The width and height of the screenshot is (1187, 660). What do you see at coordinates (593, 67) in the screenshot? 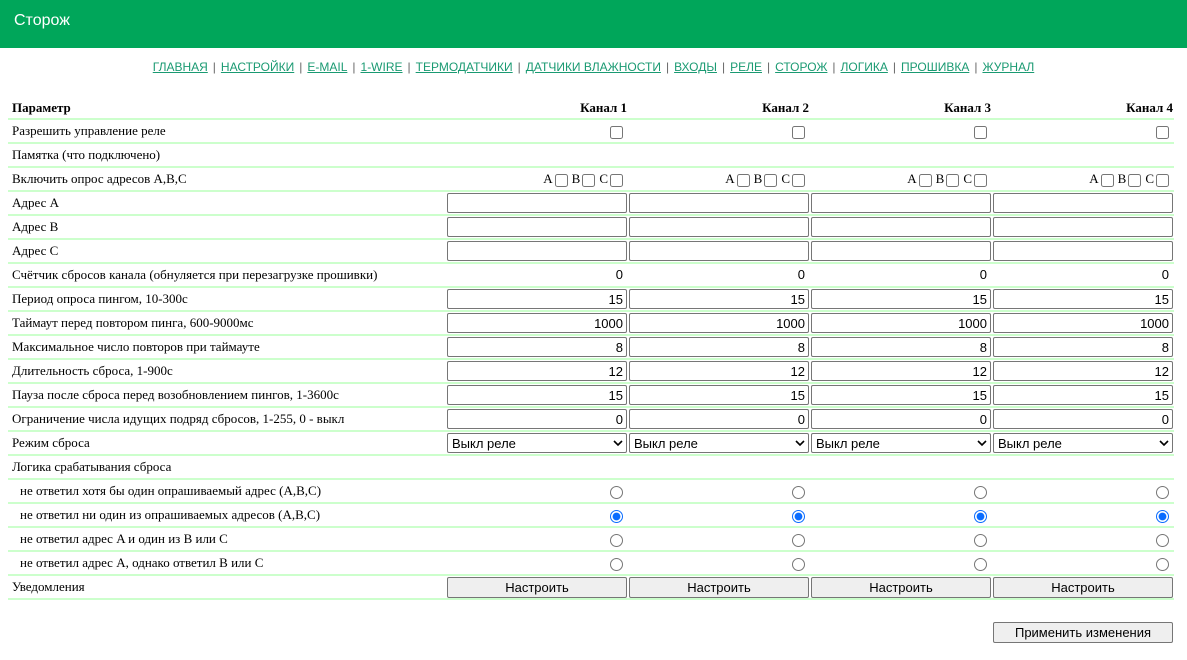
I see `nav-link: ДАТЧИКИ ВЛАЖНОСТИ` at bounding box center [593, 67].